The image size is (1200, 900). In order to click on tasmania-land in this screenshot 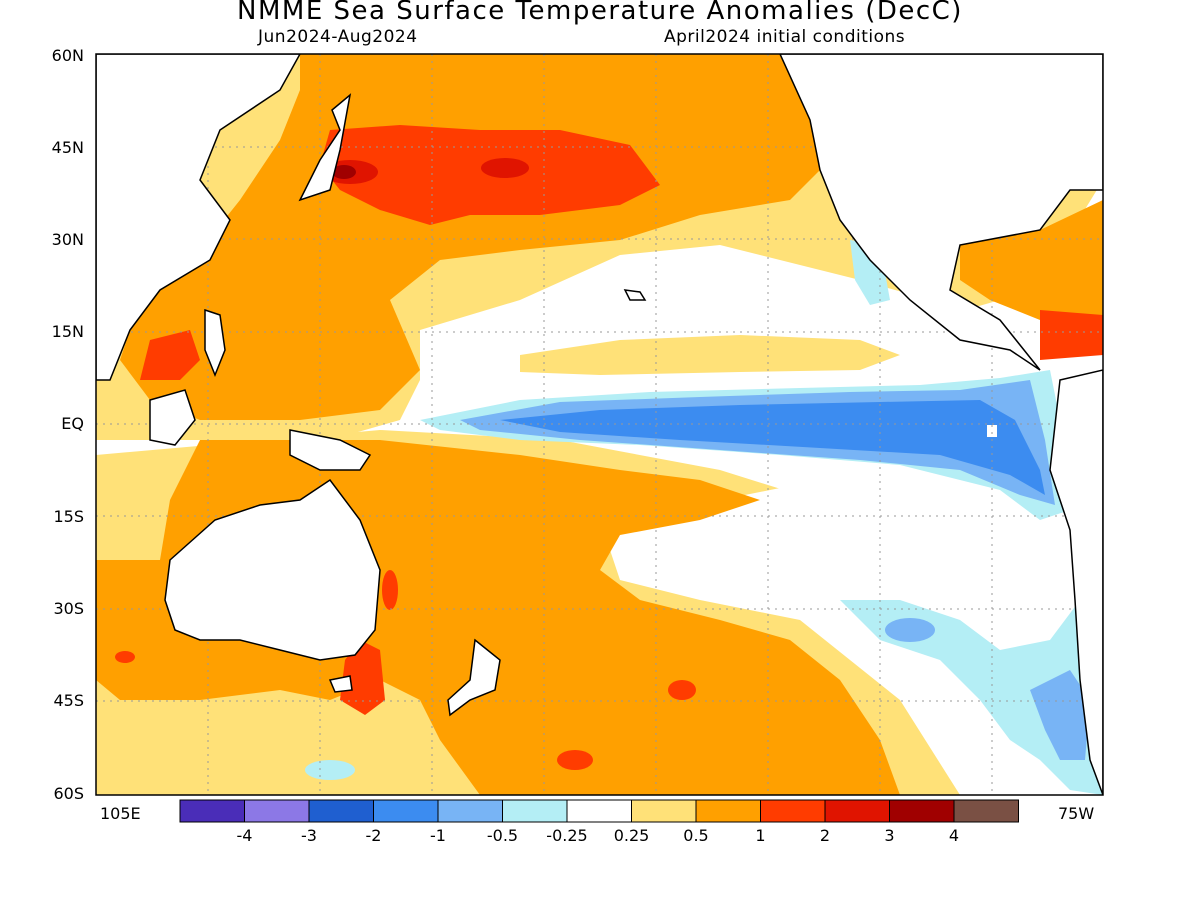, I will do `click(340, 684)`.